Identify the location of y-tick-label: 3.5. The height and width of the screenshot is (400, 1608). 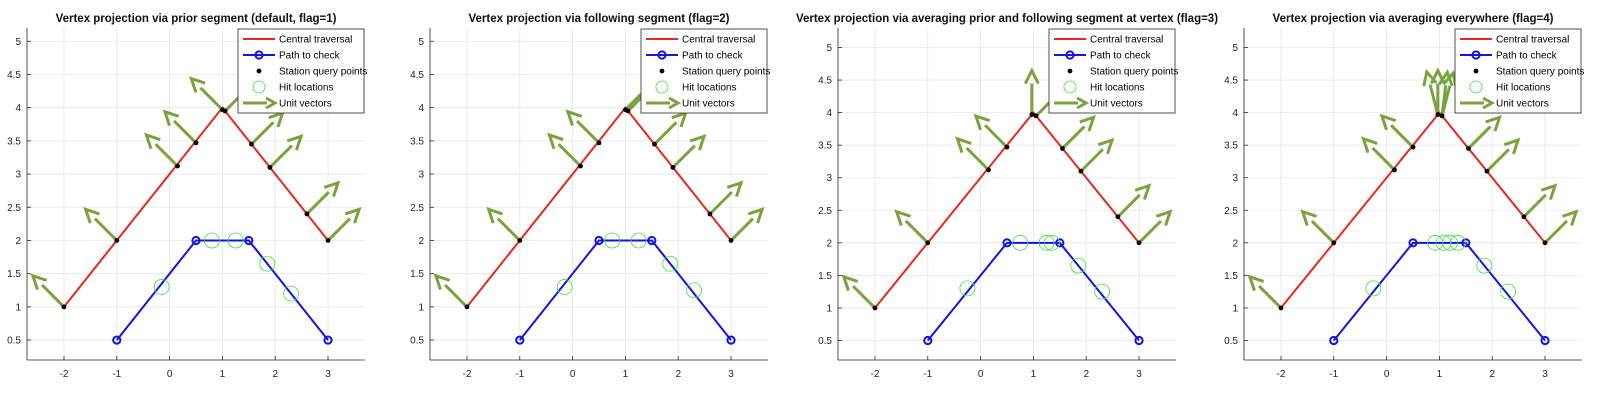
(825, 146).